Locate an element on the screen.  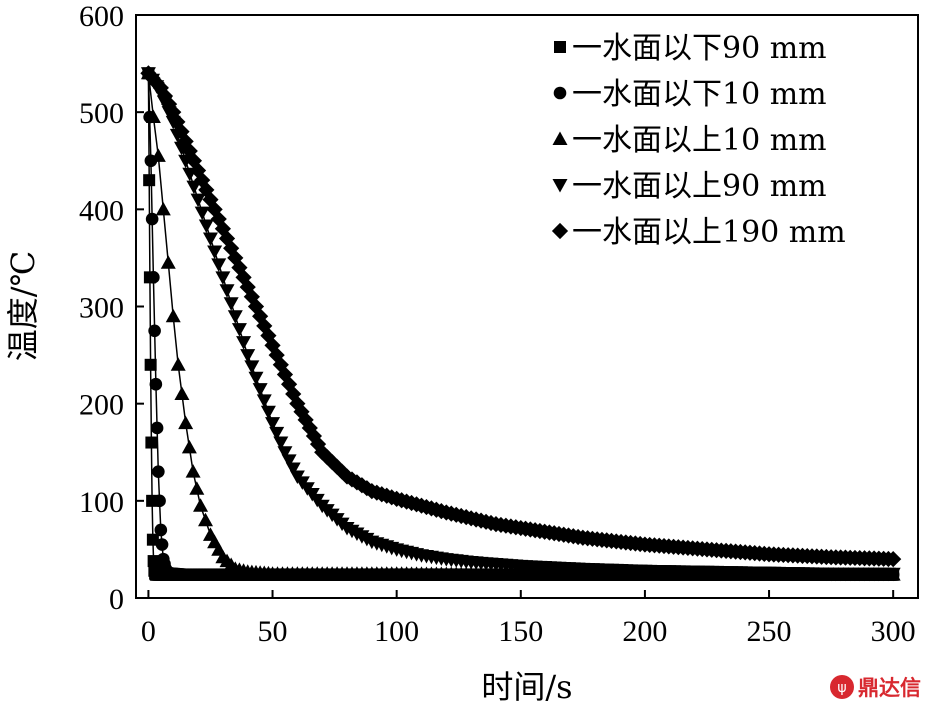
x-tick-label: 100 is located at coordinates (396, 631).